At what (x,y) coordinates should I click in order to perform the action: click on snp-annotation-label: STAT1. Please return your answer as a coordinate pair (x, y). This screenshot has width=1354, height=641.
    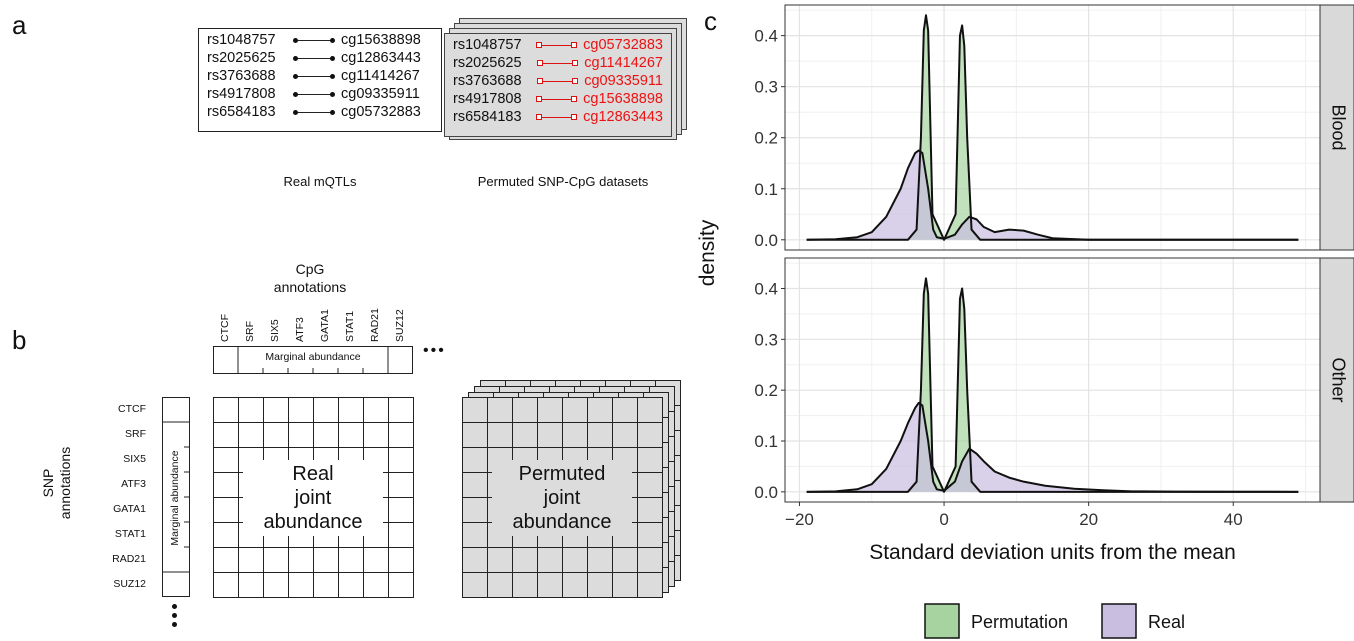
    Looking at the image, I should click on (130, 534).